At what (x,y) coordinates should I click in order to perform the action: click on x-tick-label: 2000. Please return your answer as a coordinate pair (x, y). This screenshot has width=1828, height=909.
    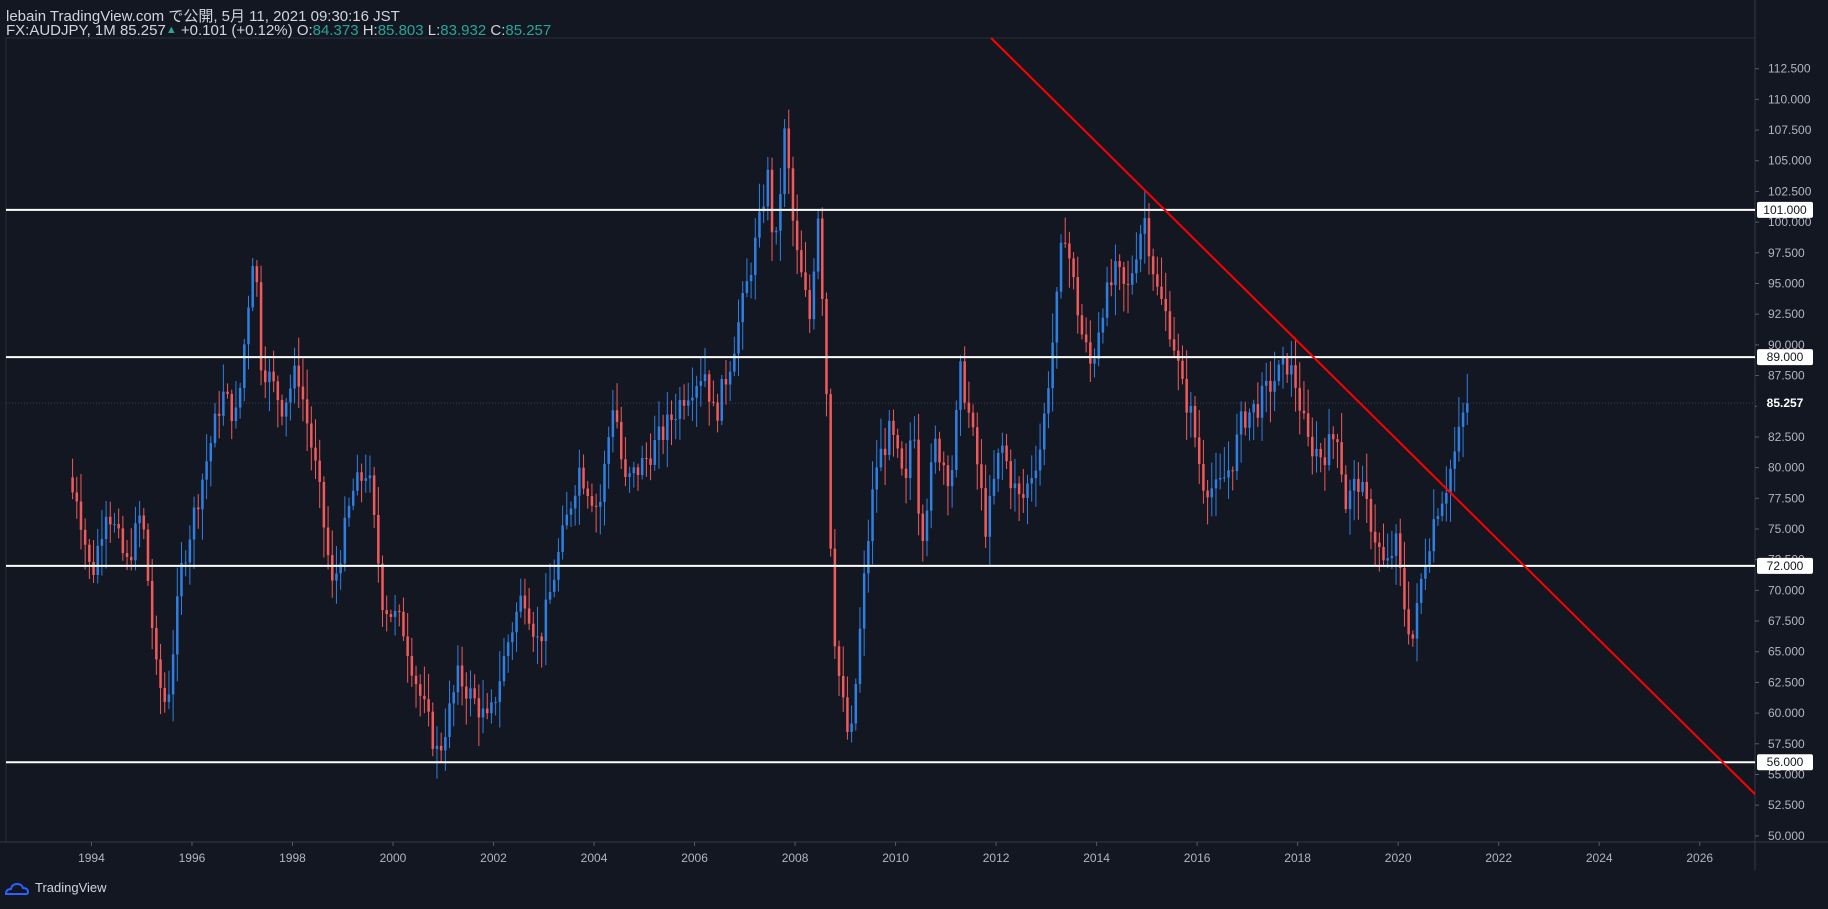
    Looking at the image, I should click on (393, 858).